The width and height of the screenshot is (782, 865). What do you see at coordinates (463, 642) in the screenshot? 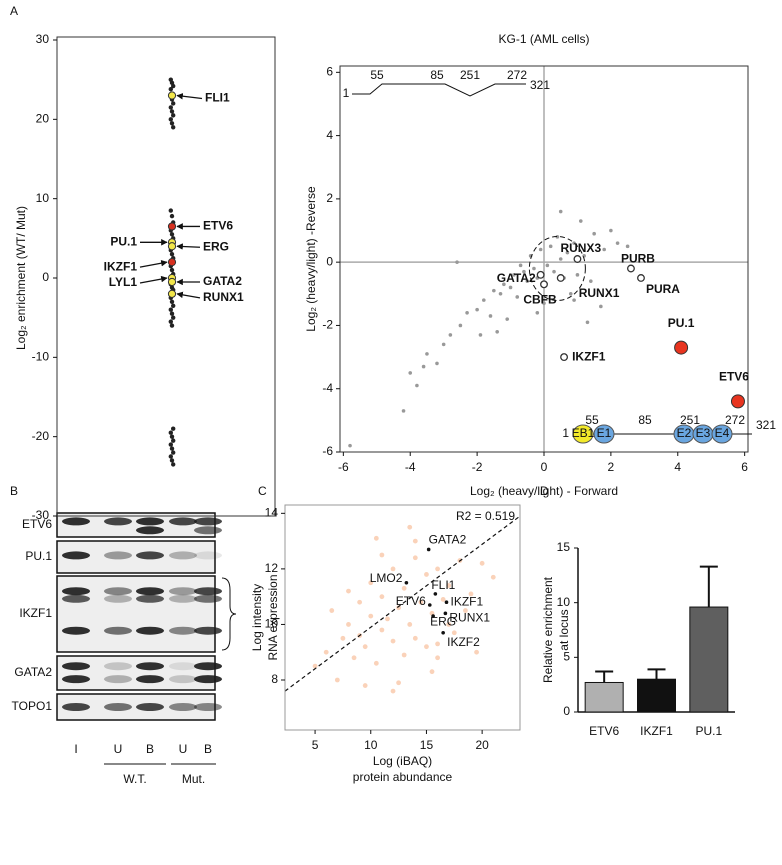
I see `point-label: IKZF2` at bounding box center [463, 642].